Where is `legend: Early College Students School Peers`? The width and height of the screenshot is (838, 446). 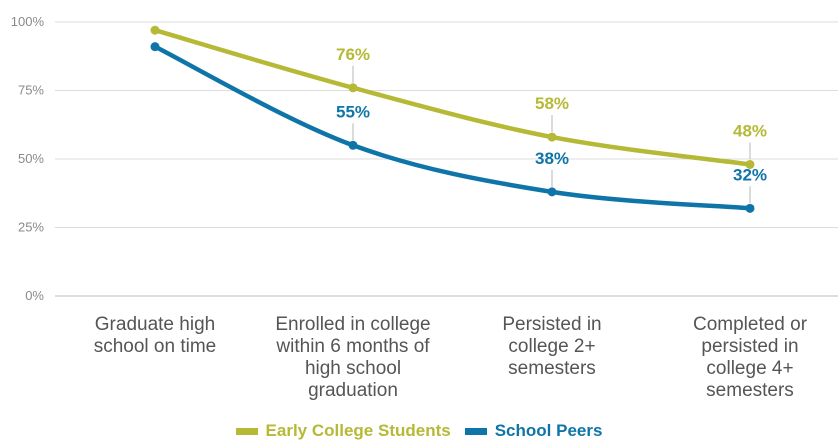 legend: Early College Students School Peers is located at coordinates (419, 431).